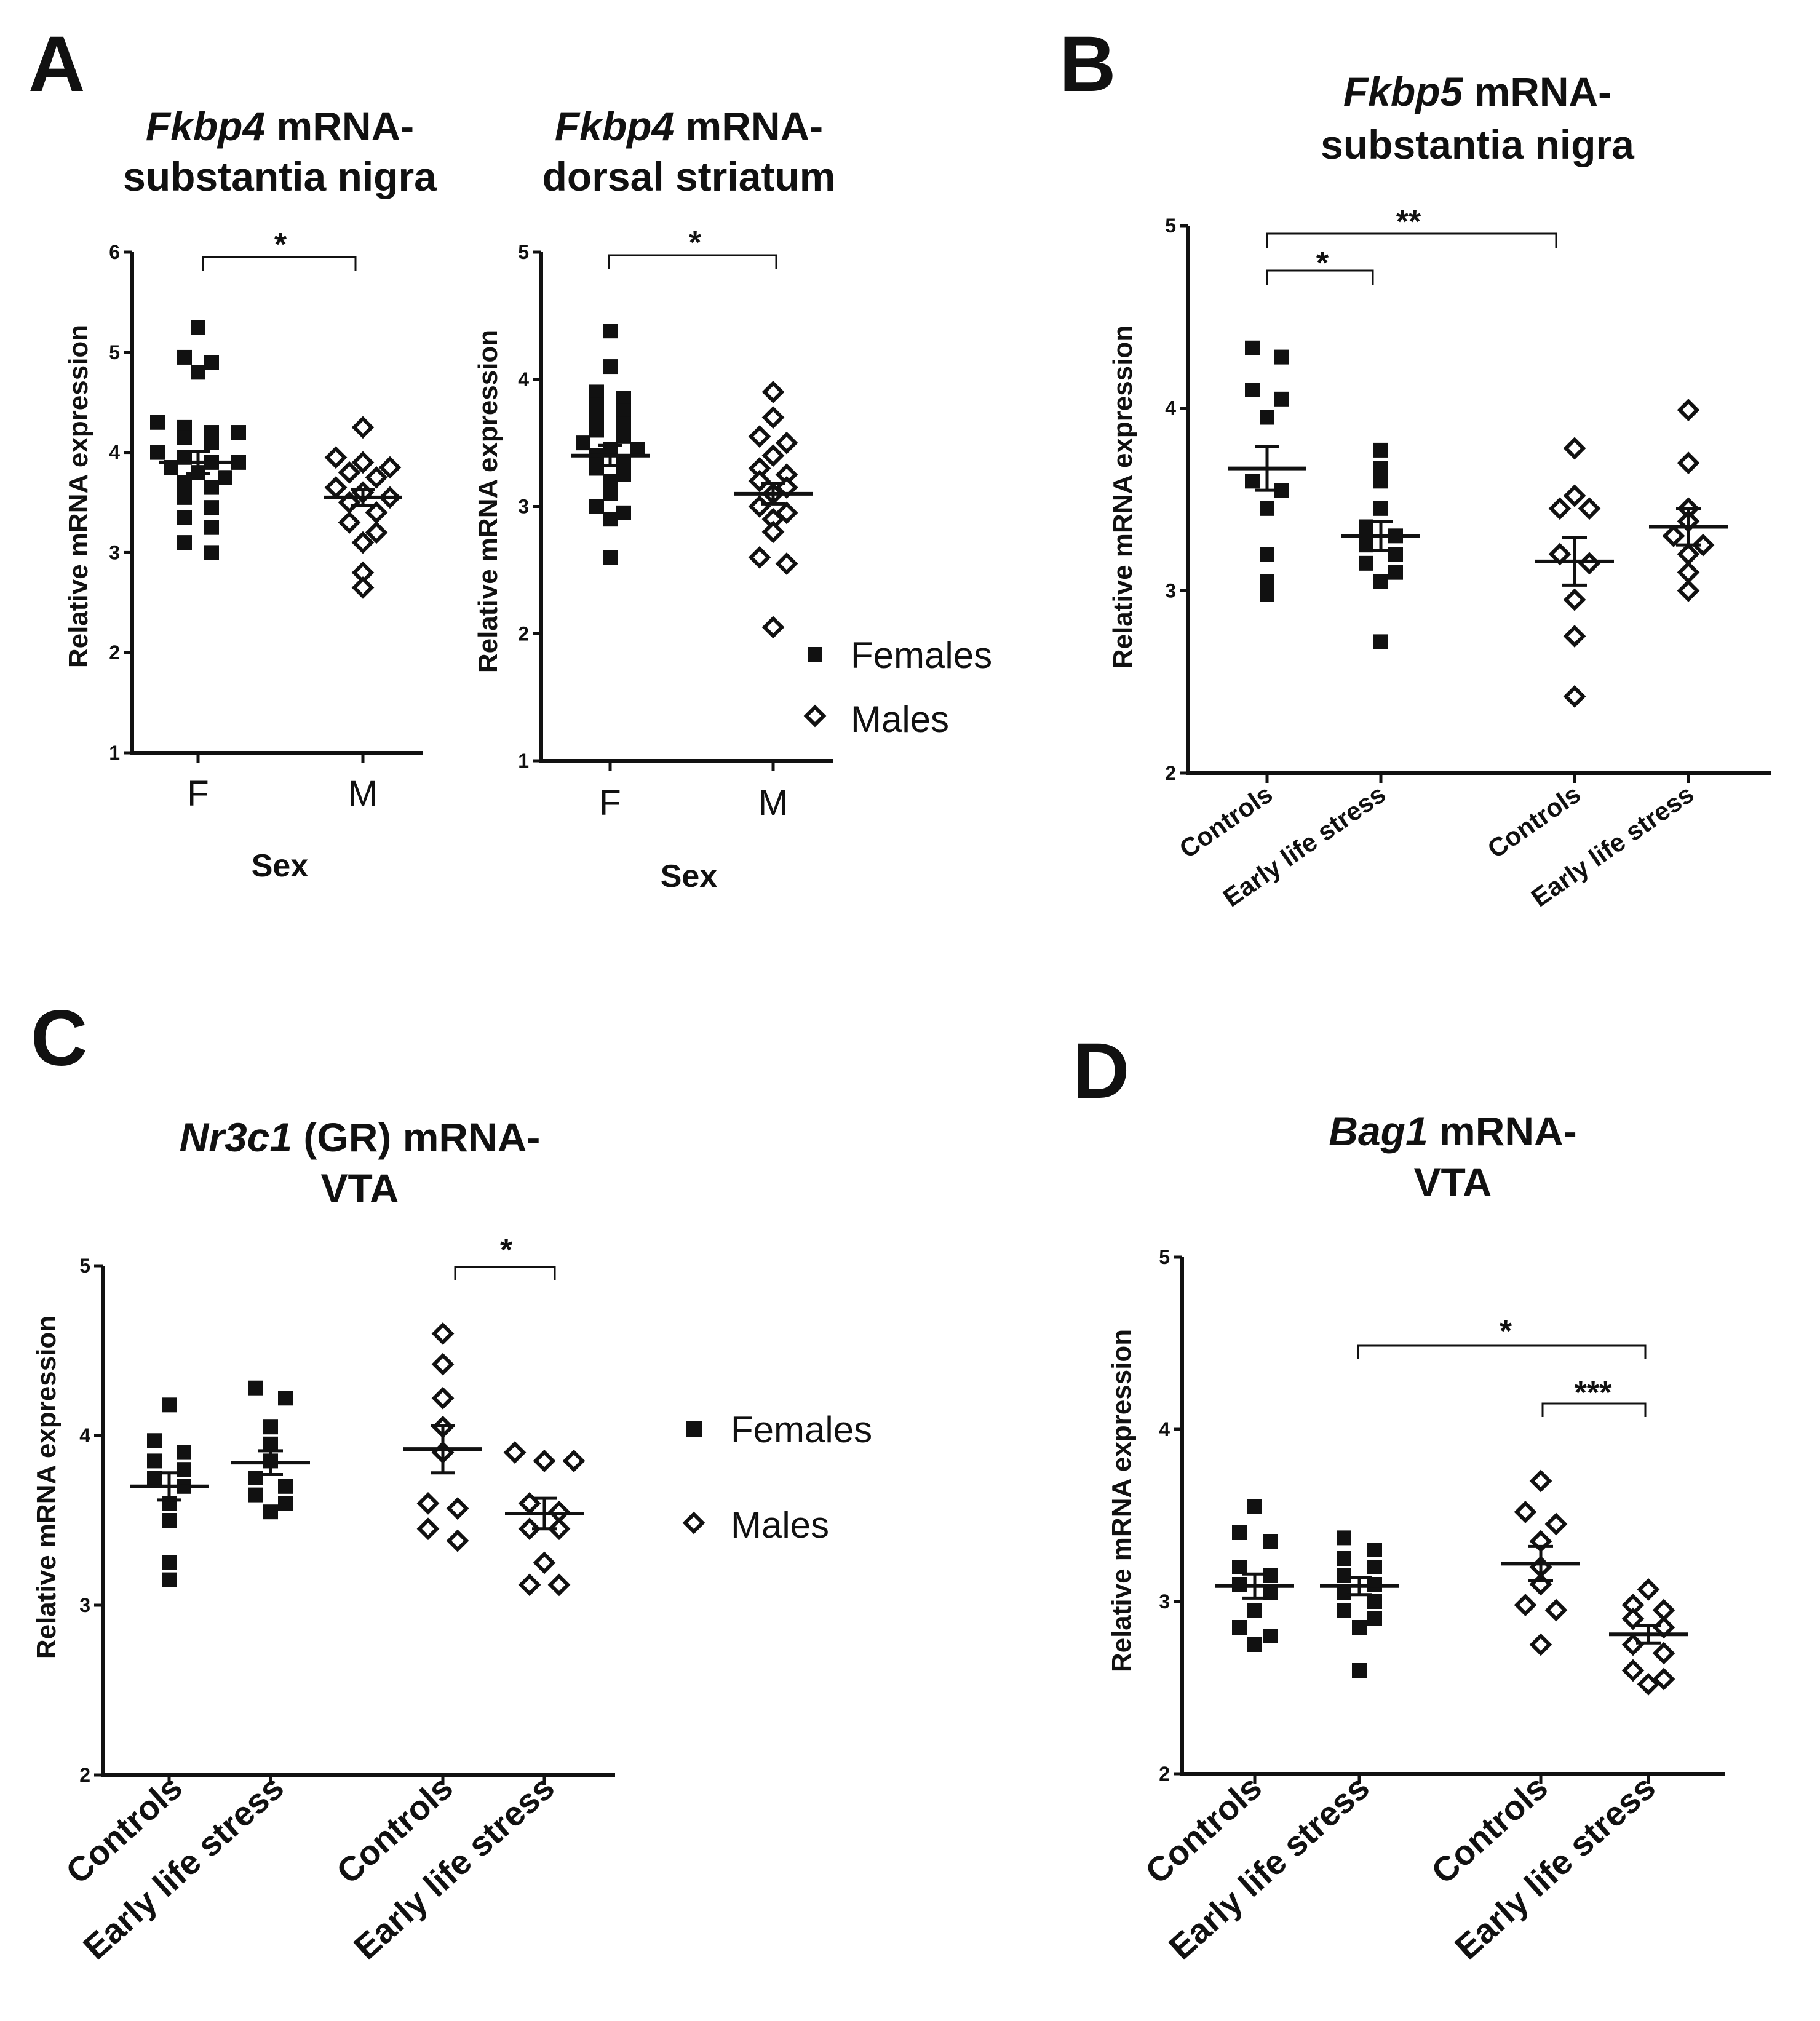 This screenshot has height=2021, width=1820. Describe the element at coordinates (689, 176) in the screenshot. I see `chart-a2-title-line2: dorsal striatum` at that location.